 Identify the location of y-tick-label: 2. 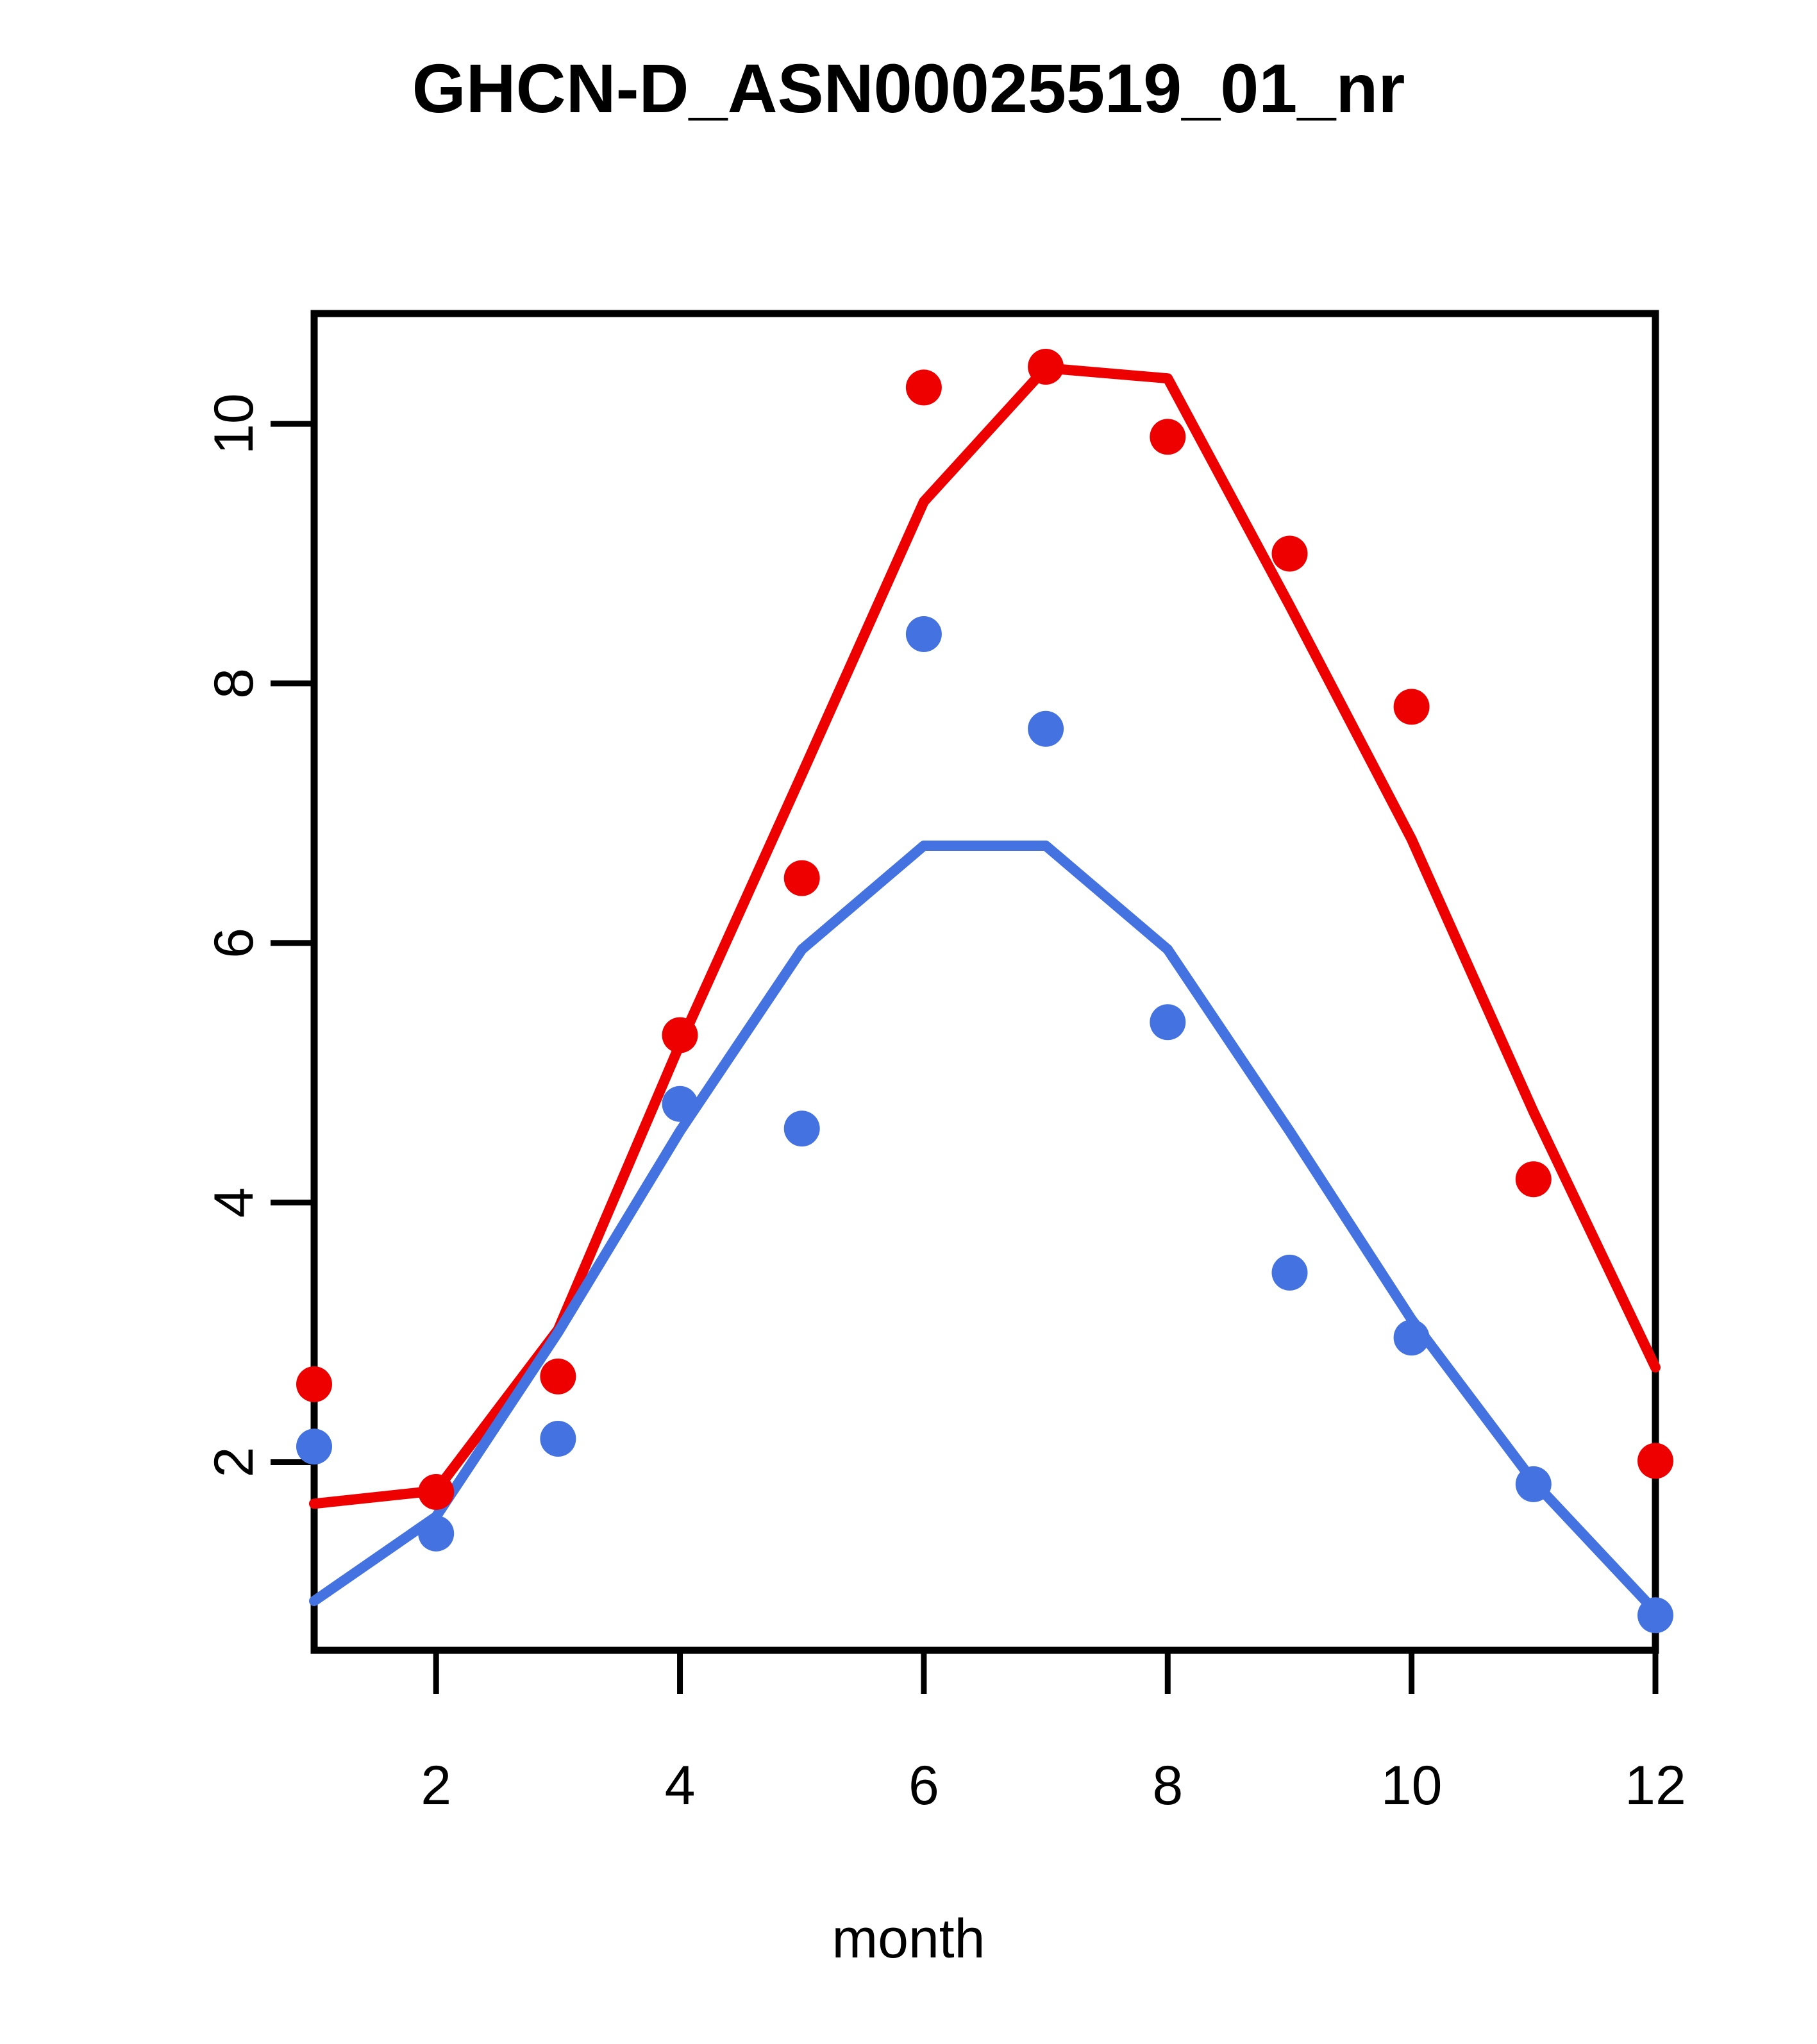
(234, 1463).